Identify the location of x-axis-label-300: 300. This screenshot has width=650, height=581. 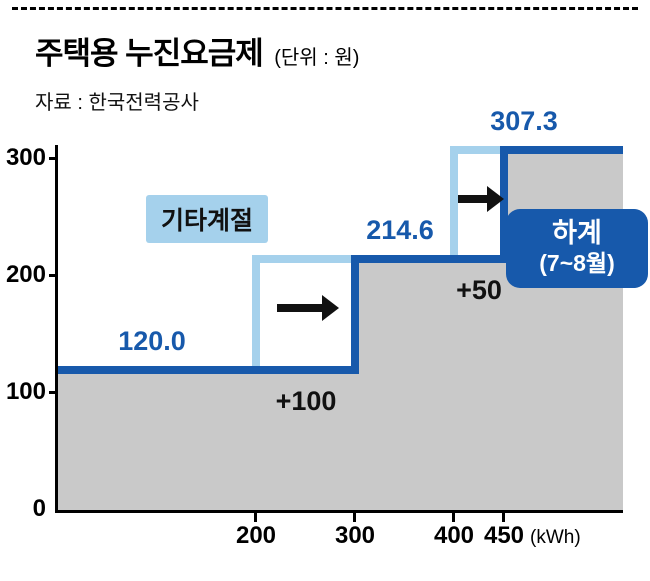
(355, 535).